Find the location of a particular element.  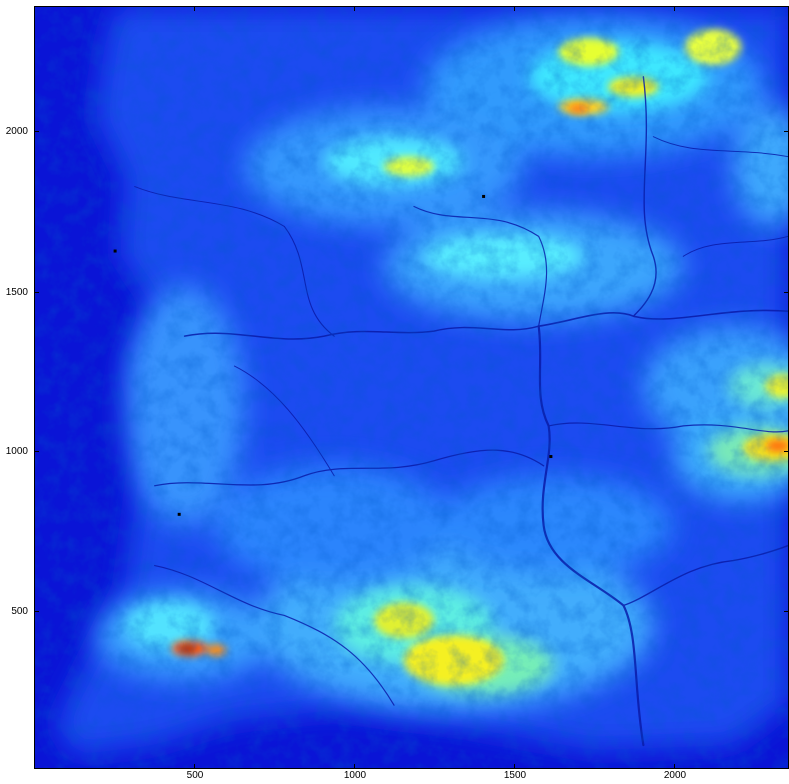

x-tick-label: 1500 is located at coordinates (515, 775).